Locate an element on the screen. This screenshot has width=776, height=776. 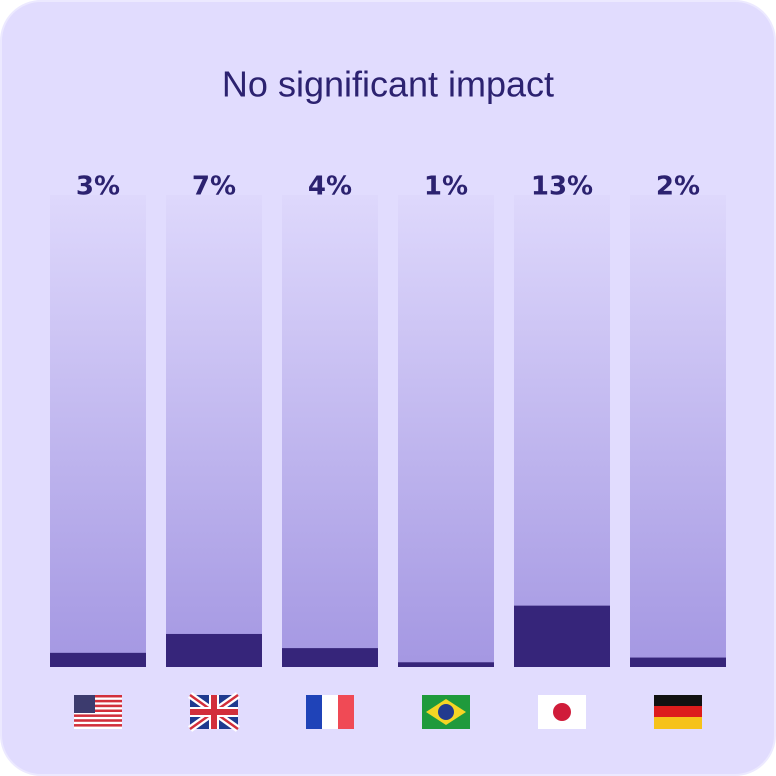
value-label: 3% is located at coordinates (98, 187).